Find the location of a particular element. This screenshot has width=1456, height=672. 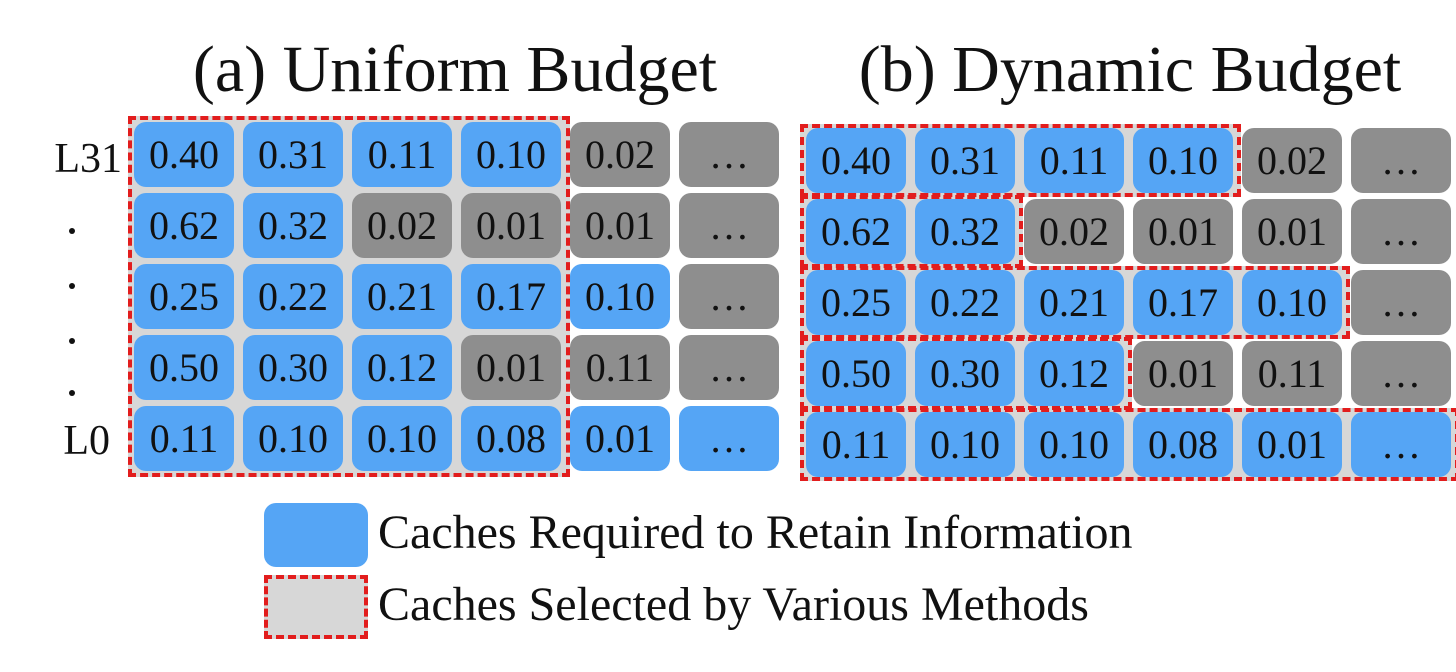

selection-background is located at coordinates (1128, 444).